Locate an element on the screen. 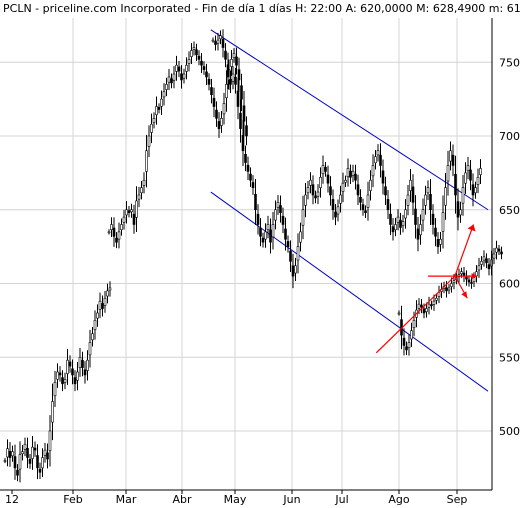  x-tick-label: Jul is located at coordinates (341, 499).